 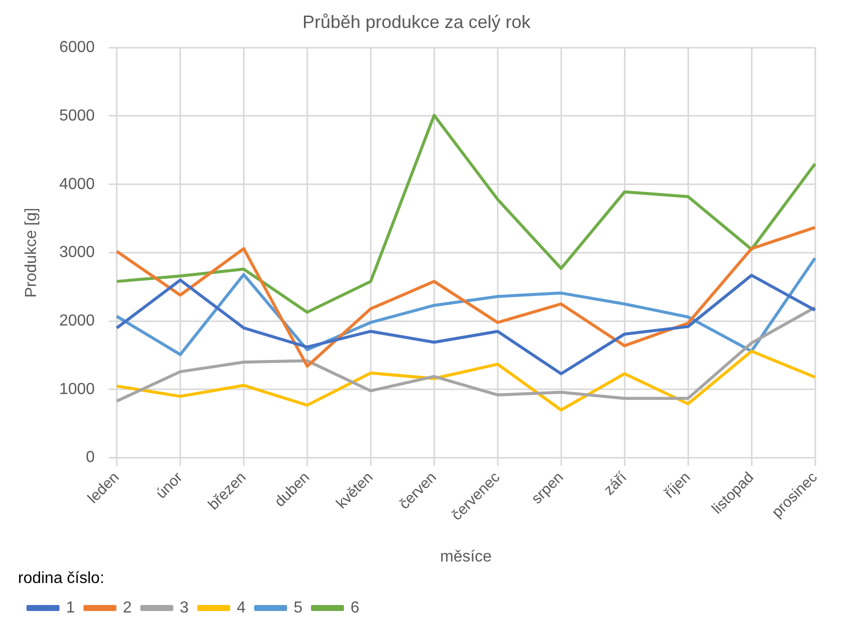 What do you see at coordinates (169, 485) in the screenshot?
I see `x-tick-label: únor` at bounding box center [169, 485].